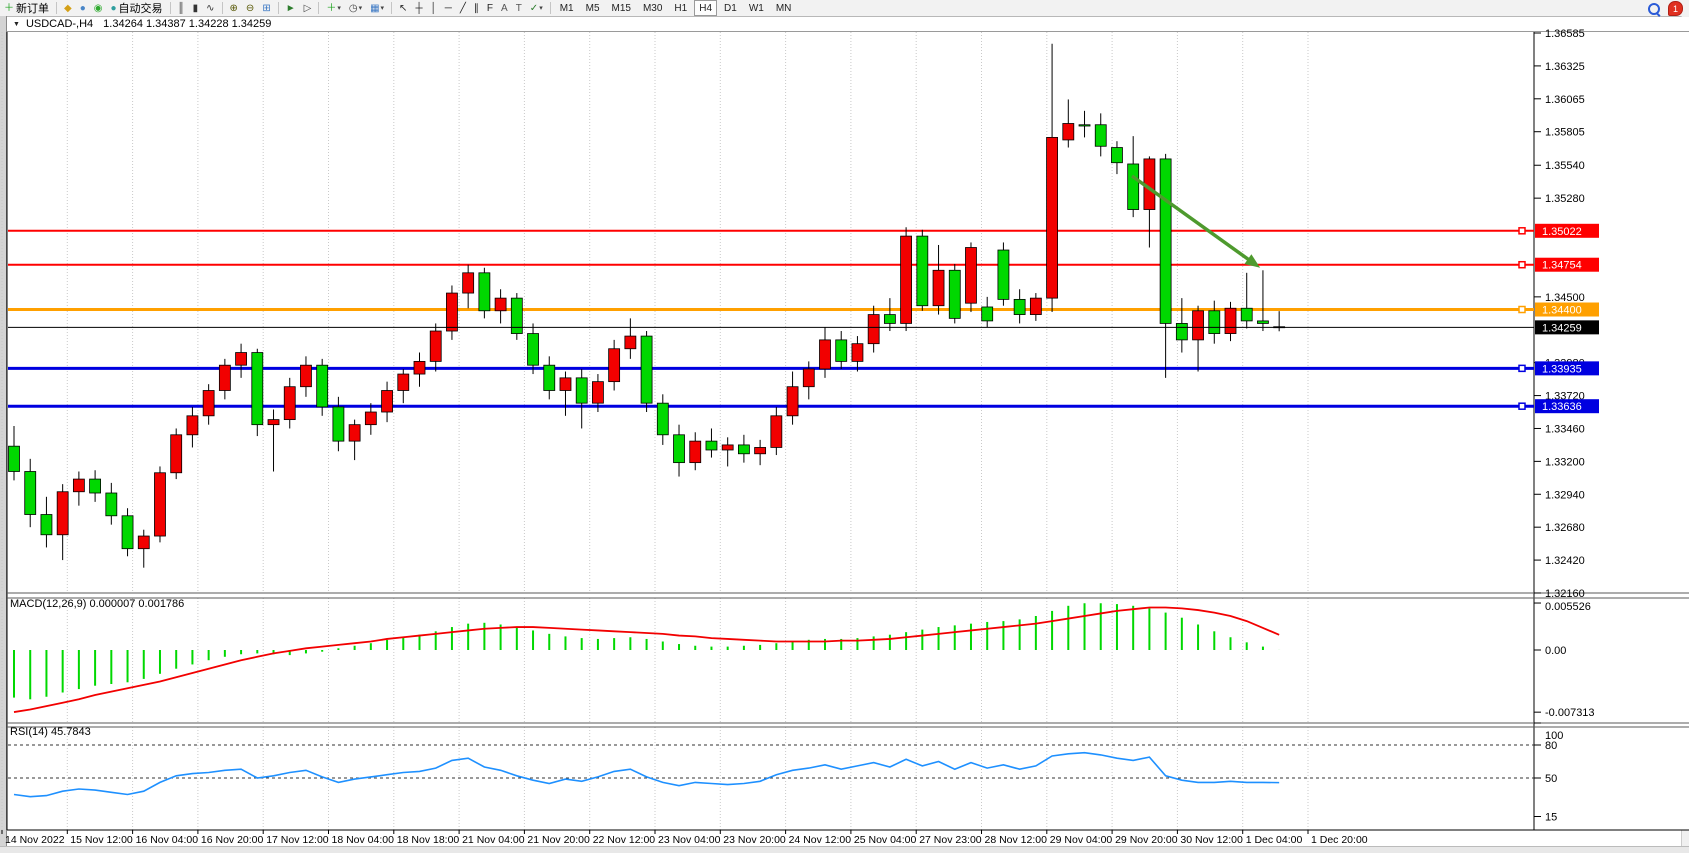 This screenshot has width=1689, height=853. Describe the element at coordinates (1192, 219) in the screenshot. I see `trend-arrow` at that location.